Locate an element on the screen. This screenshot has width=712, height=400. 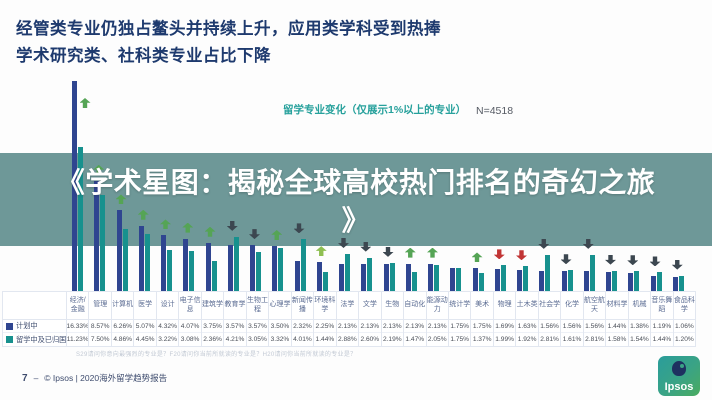
table-value-cell: 1.56% is located at coordinates (549, 326).